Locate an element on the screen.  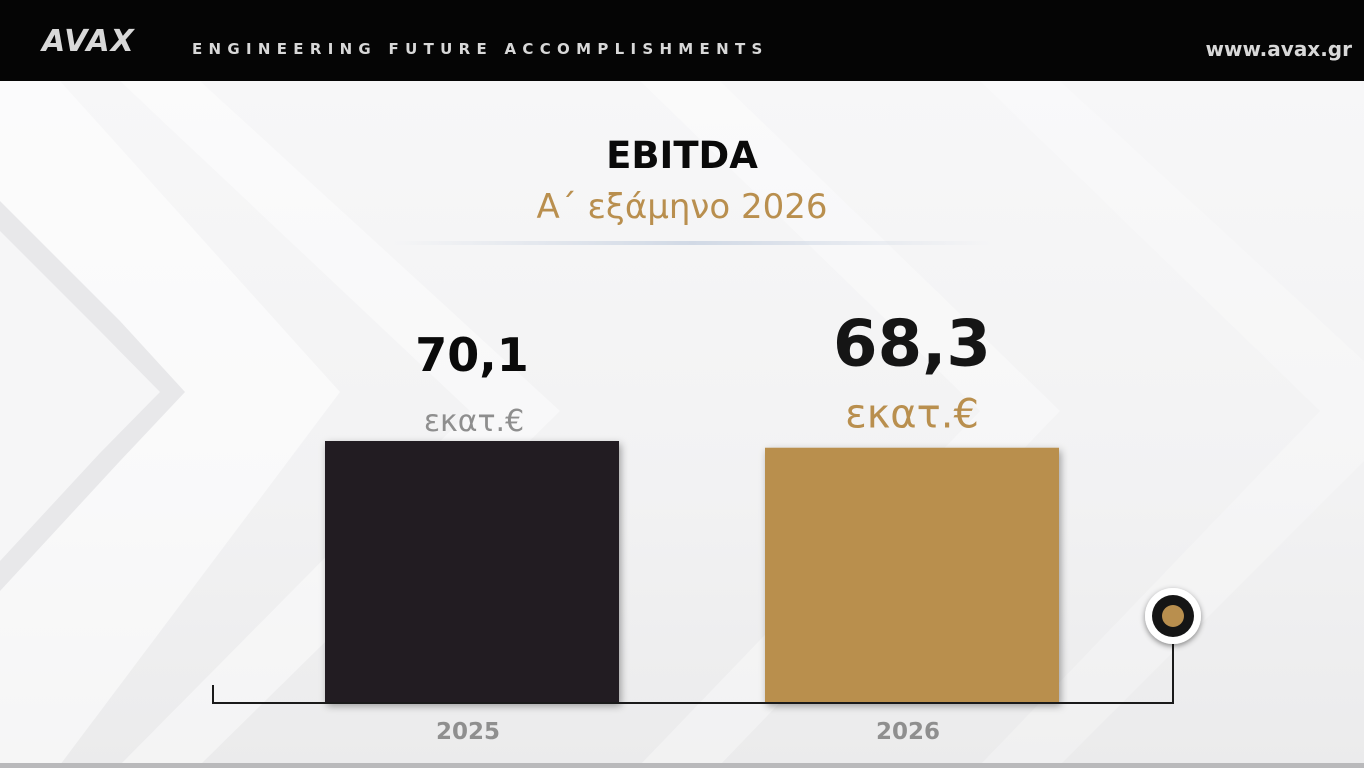
value-label-2026: 68,3 is located at coordinates (912, 345).